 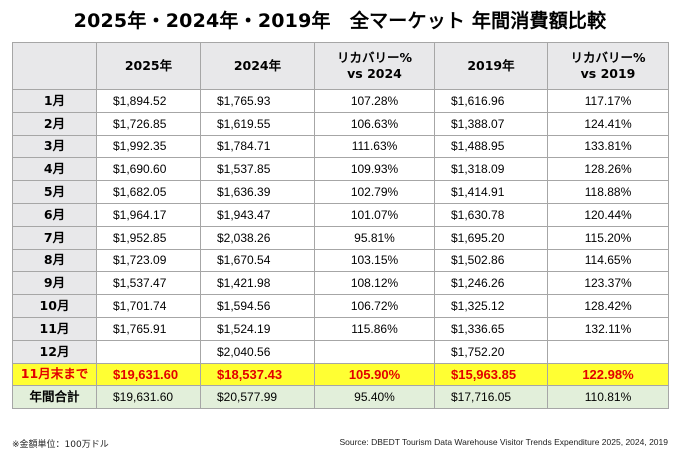 What do you see at coordinates (374, 214) in the screenshot?
I see `cell-recovery-2024: 101.07%` at bounding box center [374, 214].